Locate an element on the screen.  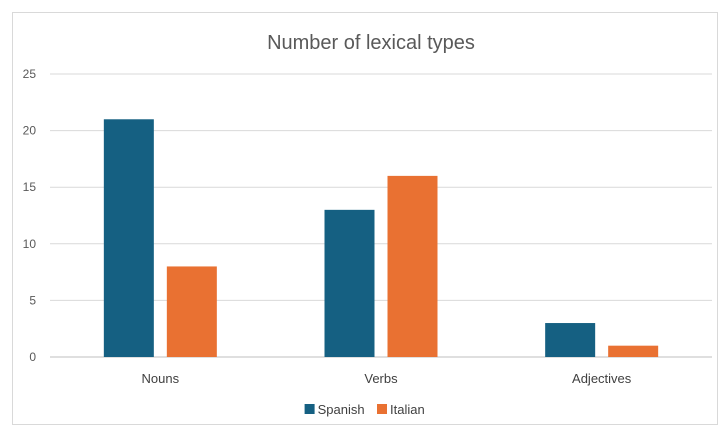
chart-title: Number of lexical types is located at coordinates (371, 43).